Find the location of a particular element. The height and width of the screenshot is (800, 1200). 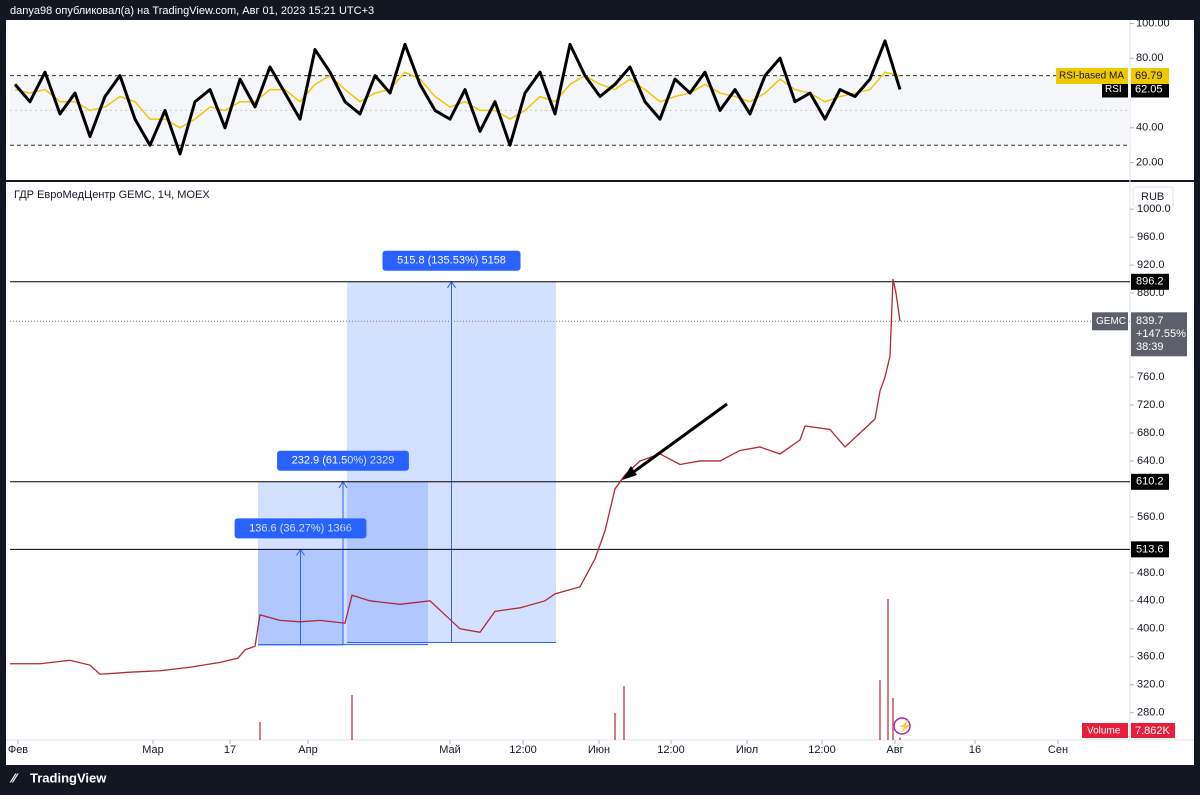

x-tick-label: Мар is located at coordinates (153, 750).